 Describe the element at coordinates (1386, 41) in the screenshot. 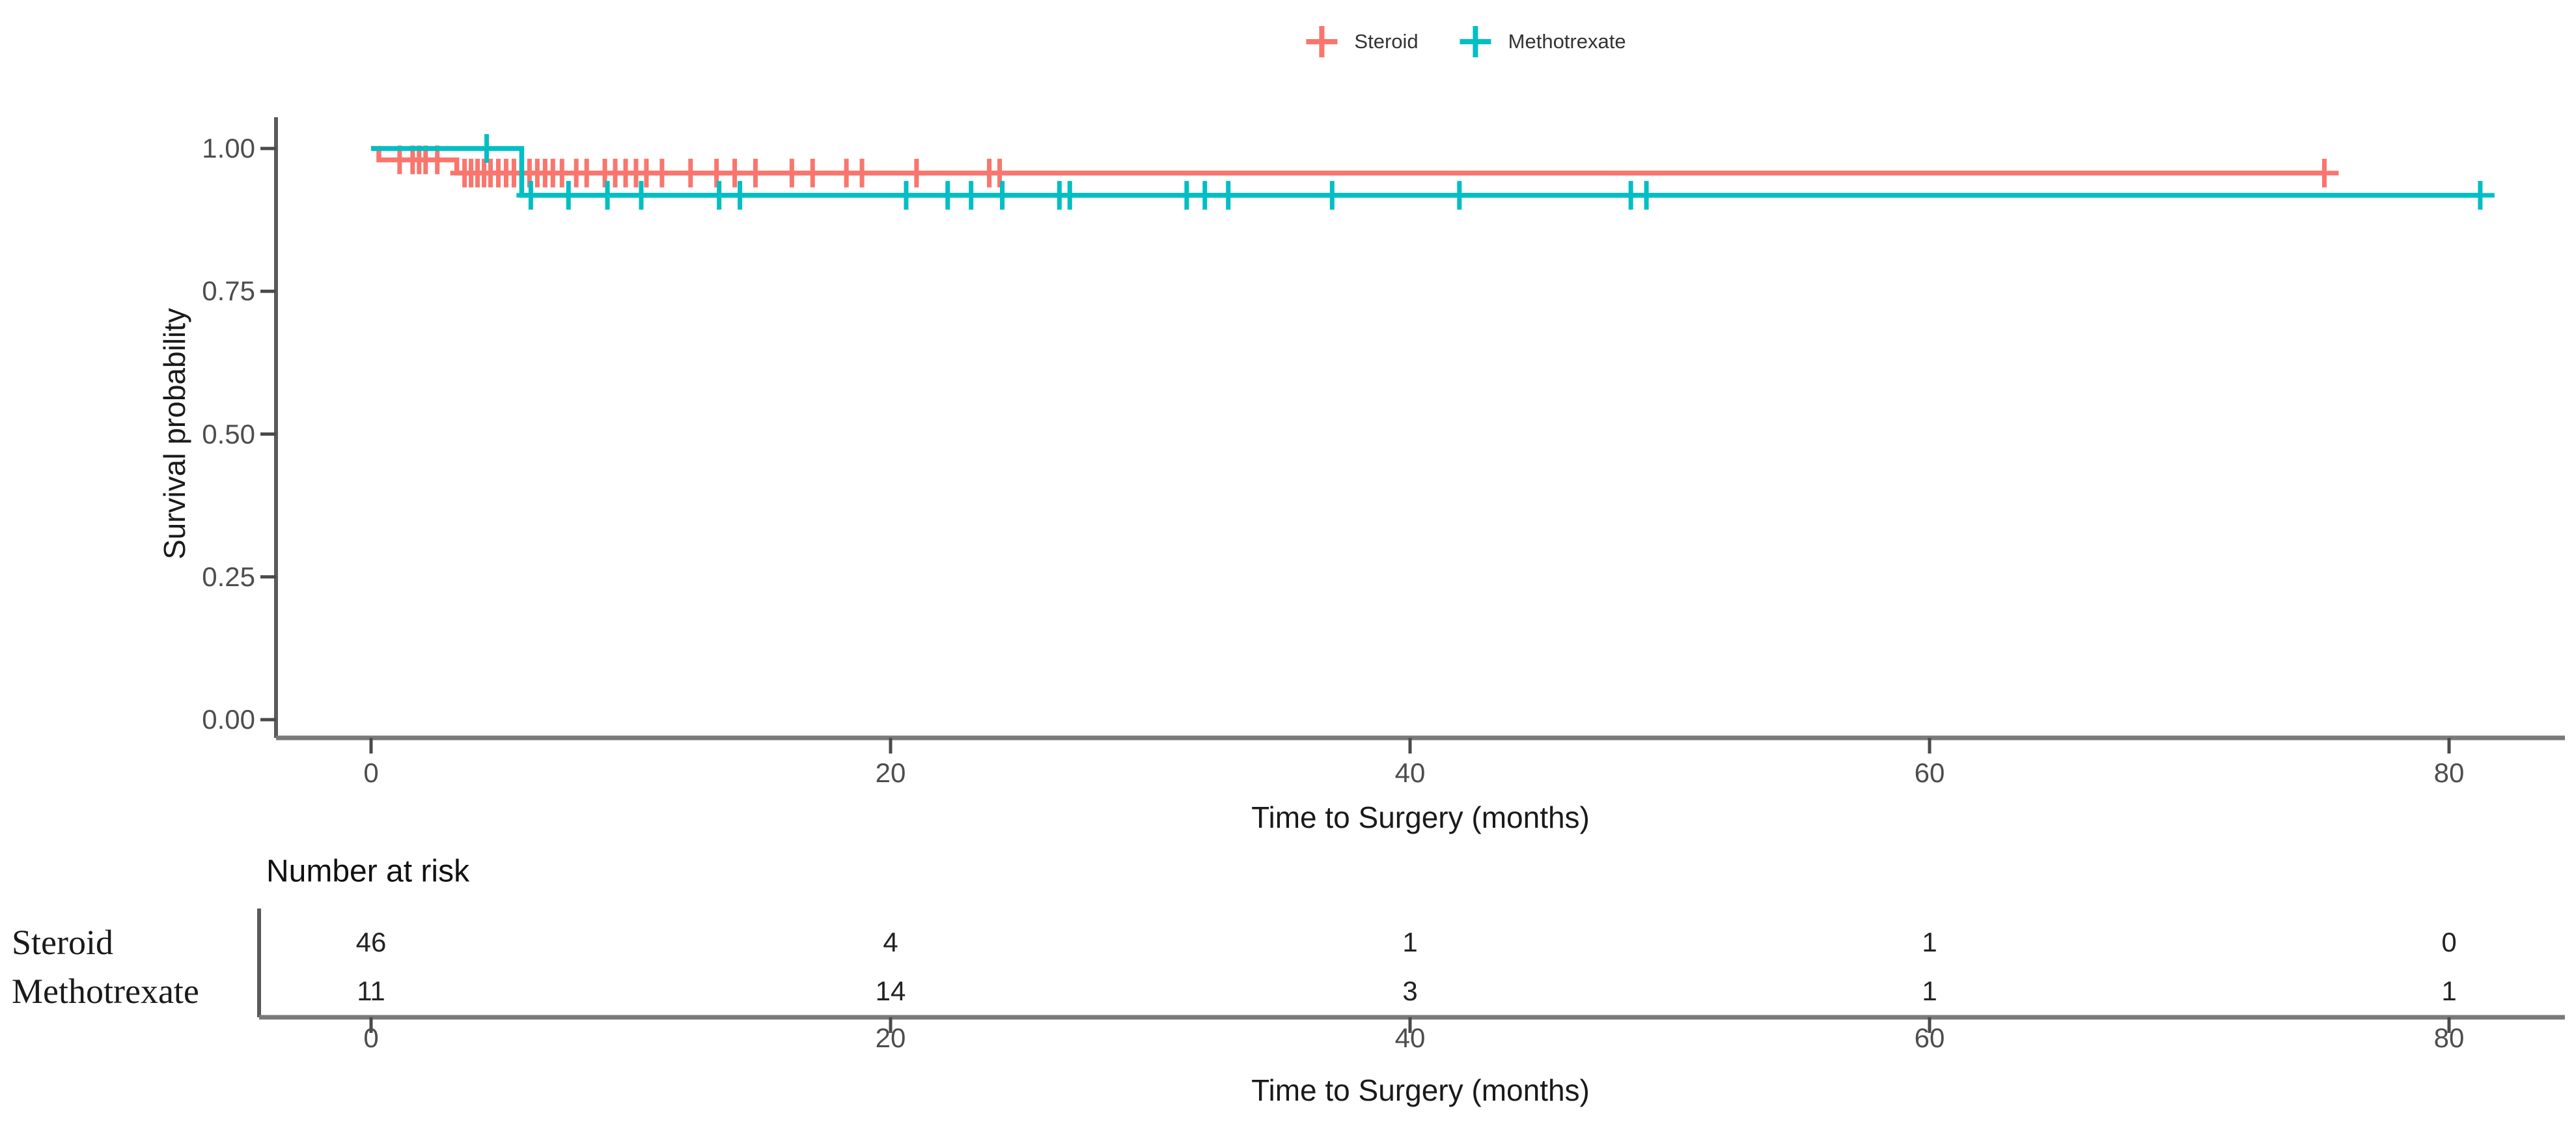

I see `legend-label: Steroid` at that location.